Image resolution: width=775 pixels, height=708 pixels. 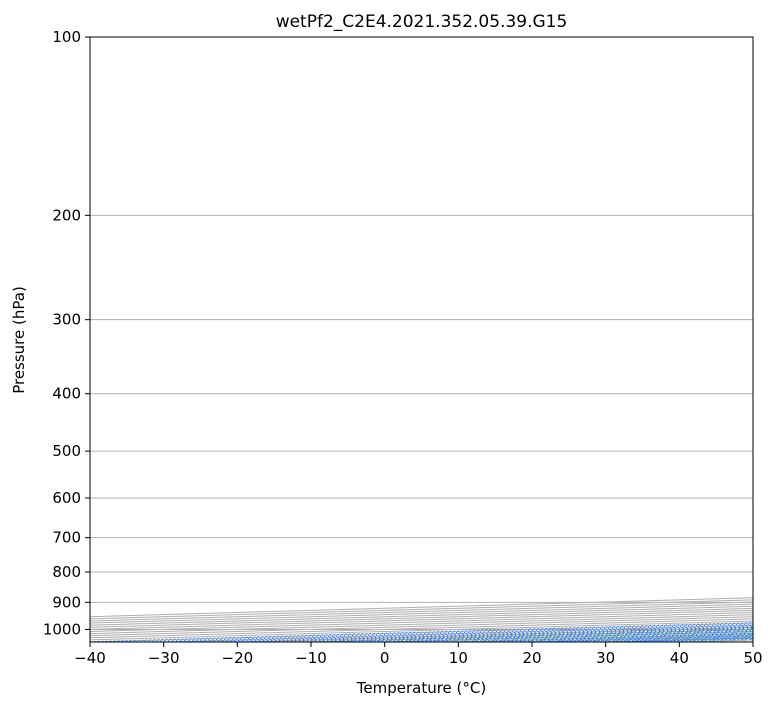 I want to click on x-tick-label: −20, so click(x=238, y=658).